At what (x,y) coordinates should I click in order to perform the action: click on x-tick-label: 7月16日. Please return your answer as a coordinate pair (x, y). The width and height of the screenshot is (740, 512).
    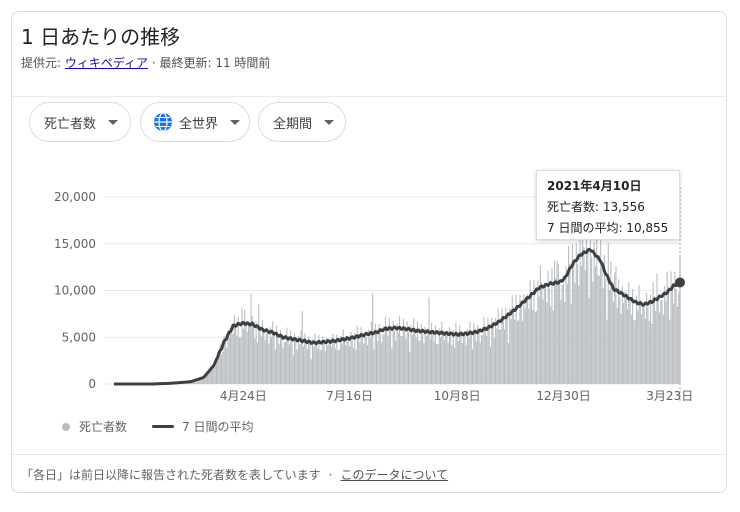
    Looking at the image, I should click on (349, 396).